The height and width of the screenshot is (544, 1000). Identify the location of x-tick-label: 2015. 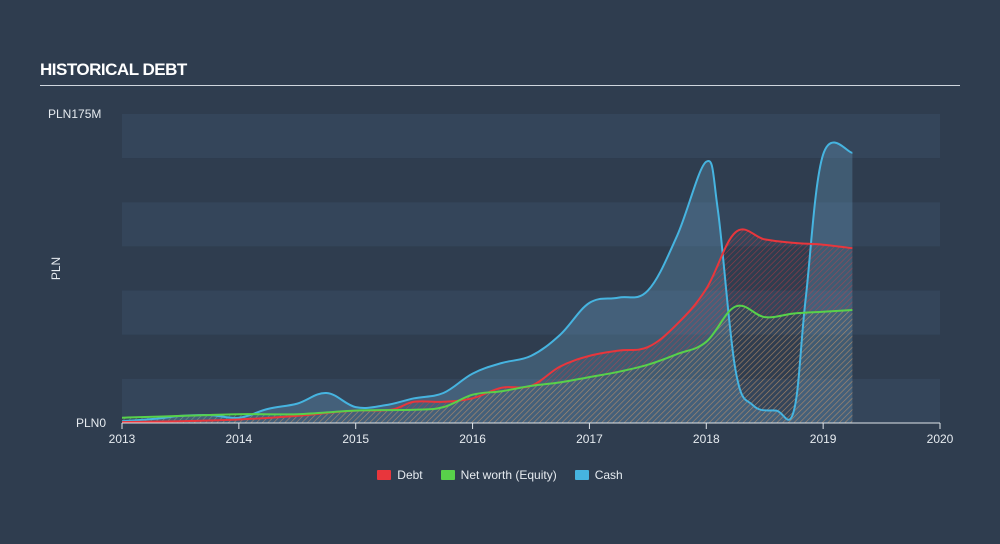
(355, 439).